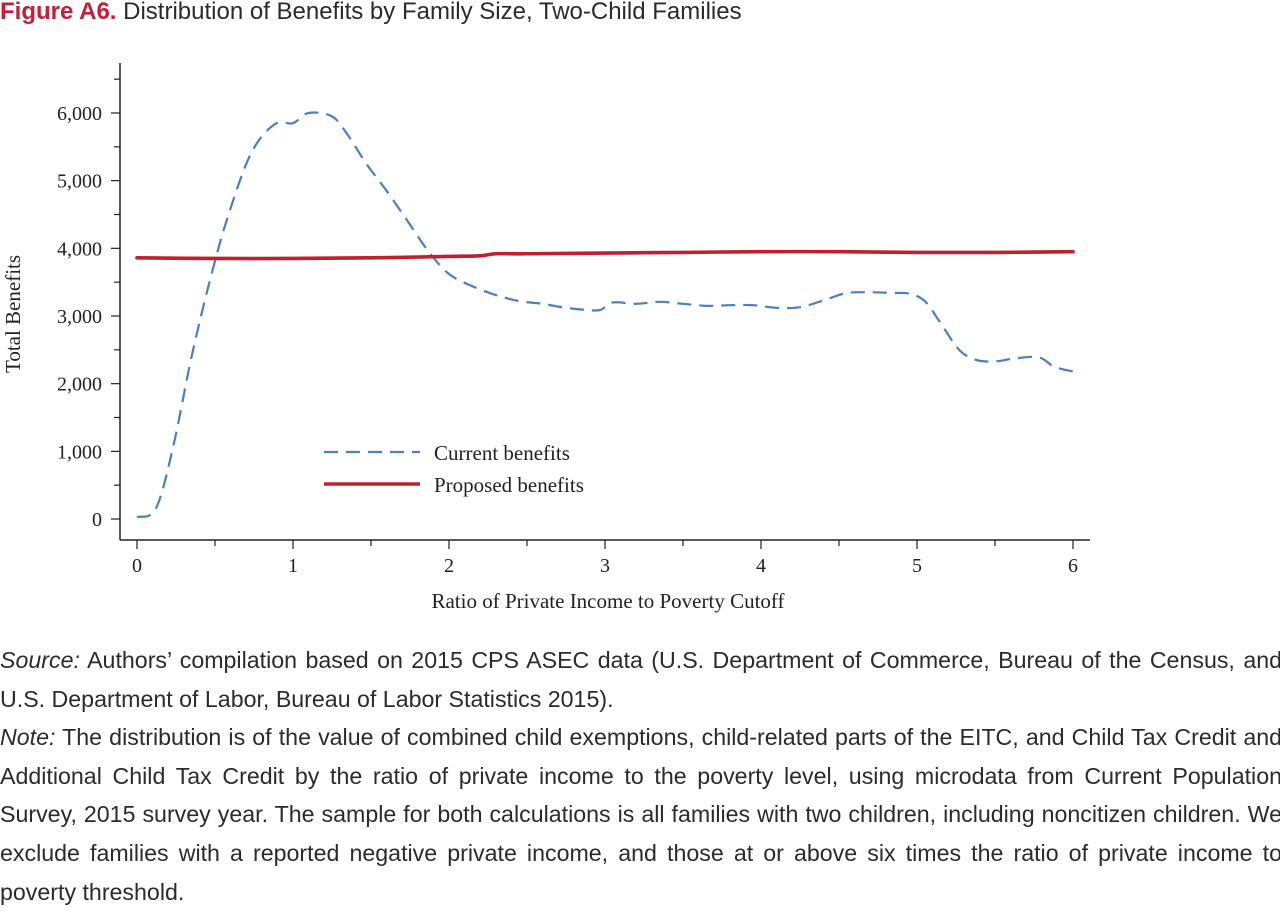 The image size is (1280, 911). I want to click on proposed-benefits-line, so click(605, 255).